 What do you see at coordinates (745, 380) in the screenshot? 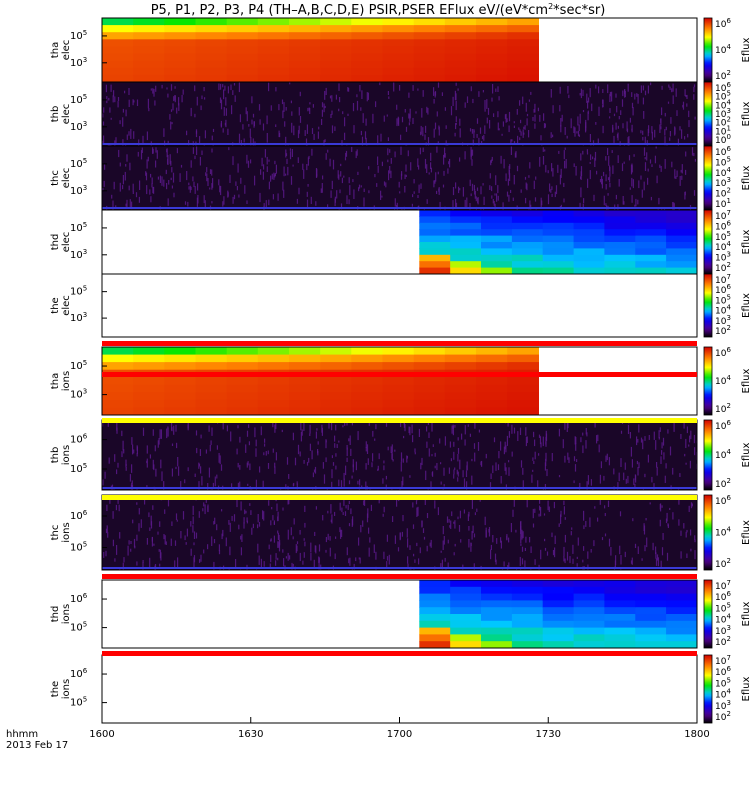
I see `colorbar-label: Eflux` at bounding box center [745, 380].